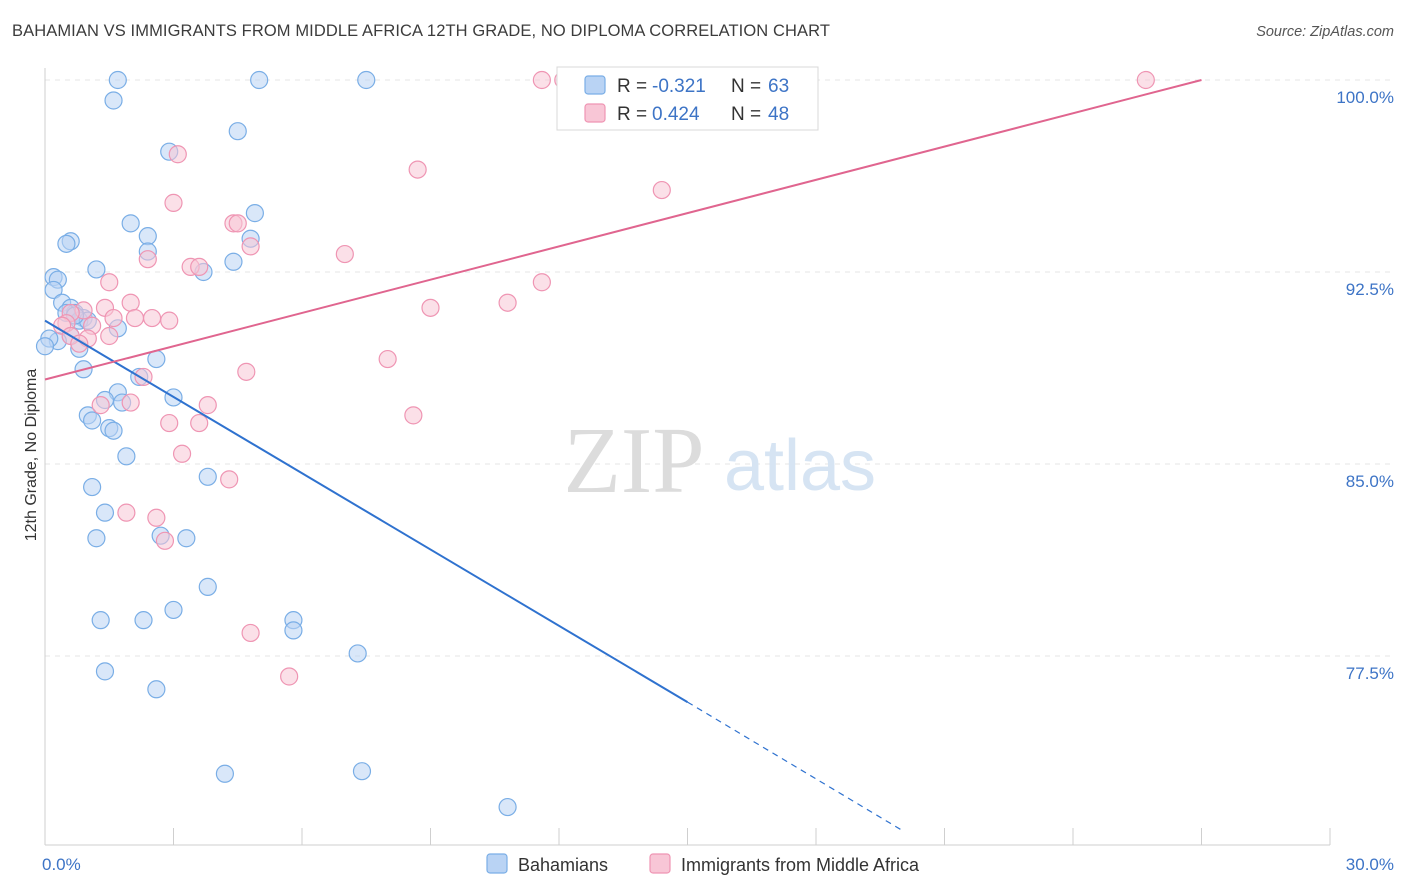 The height and width of the screenshot is (892, 1406). What do you see at coordinates (703, 114) in the screenshot?
I see `svg-text:R = 0.424 N =: R = 0.424 N = 48` at bounding box center [703, 114].